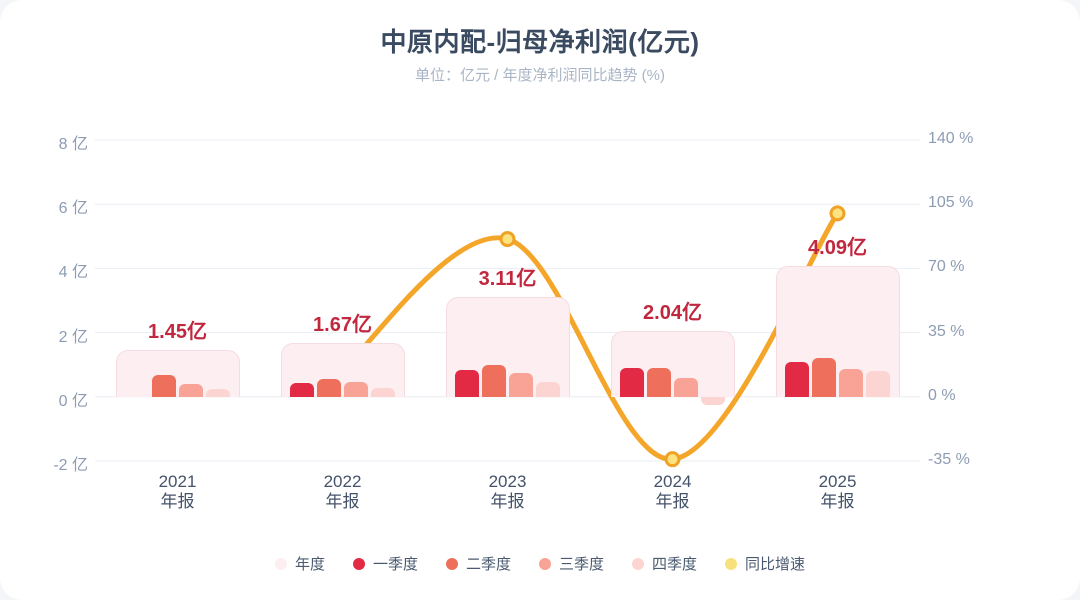  I want to click on legend-item: 二季度, so click(478, 563).